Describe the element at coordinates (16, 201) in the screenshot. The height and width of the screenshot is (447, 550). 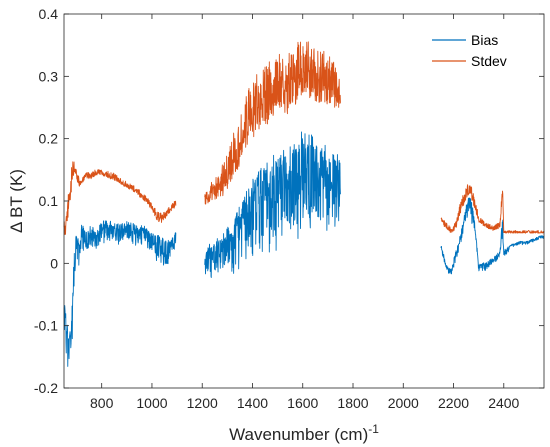
I see `y-axis-label: Δ BT (K)` at that location.